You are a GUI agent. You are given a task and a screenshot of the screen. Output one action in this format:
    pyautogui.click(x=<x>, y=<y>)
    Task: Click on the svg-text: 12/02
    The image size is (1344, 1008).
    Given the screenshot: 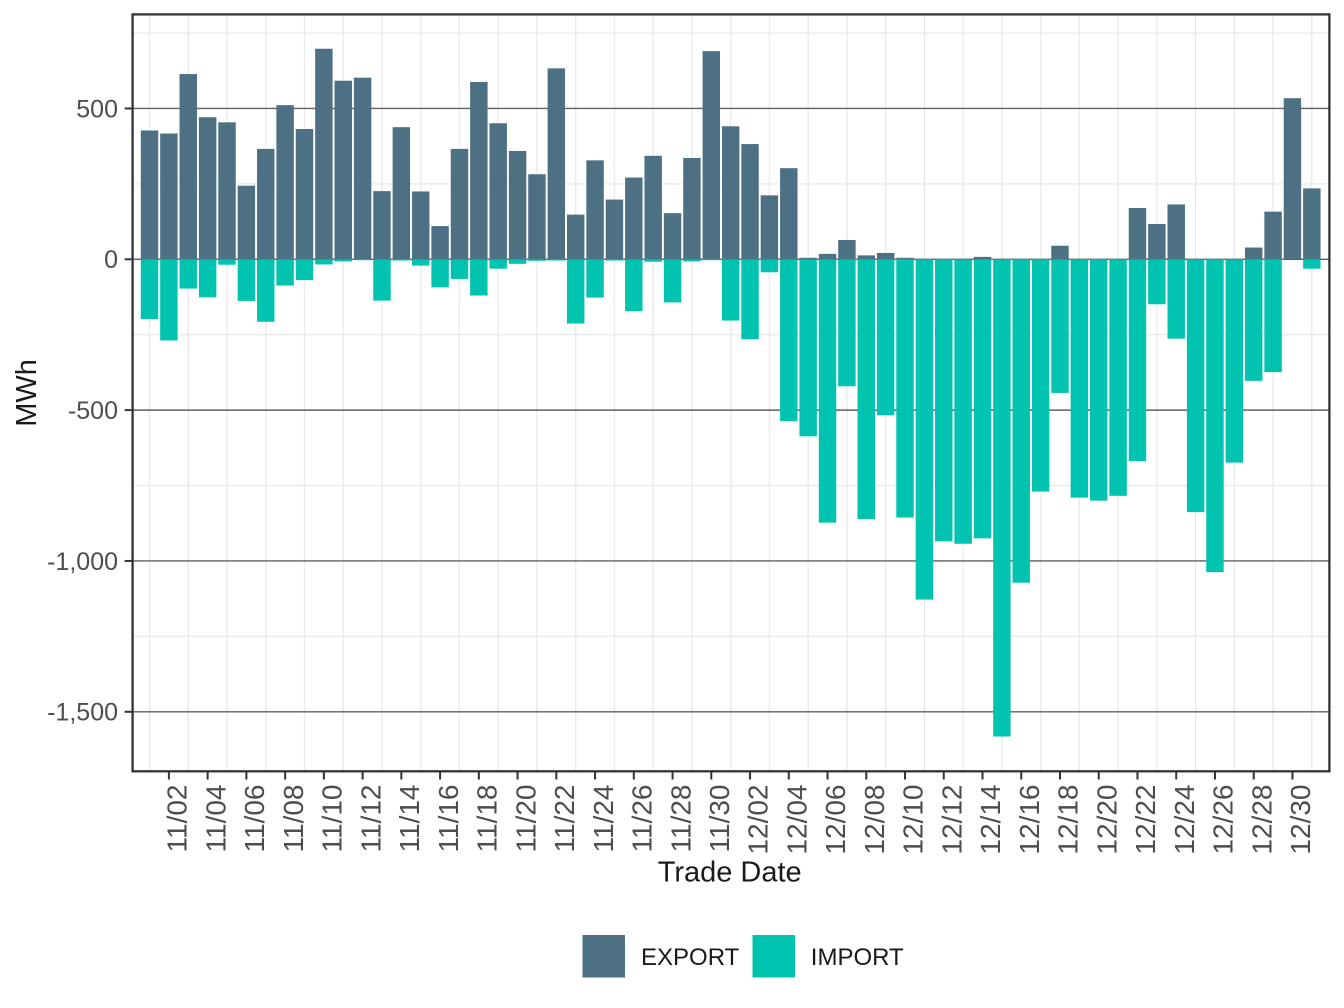 What is the action you would take?
    pyautogui.click(x=758, y=820)
    